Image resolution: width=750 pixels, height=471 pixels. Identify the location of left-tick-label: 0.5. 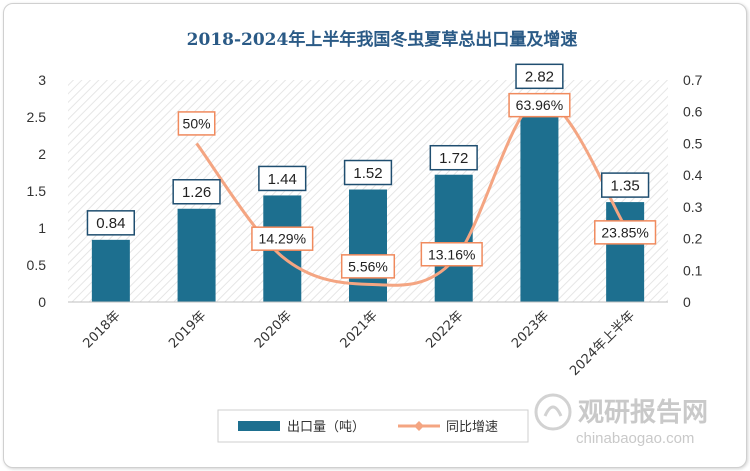
(37, 265).